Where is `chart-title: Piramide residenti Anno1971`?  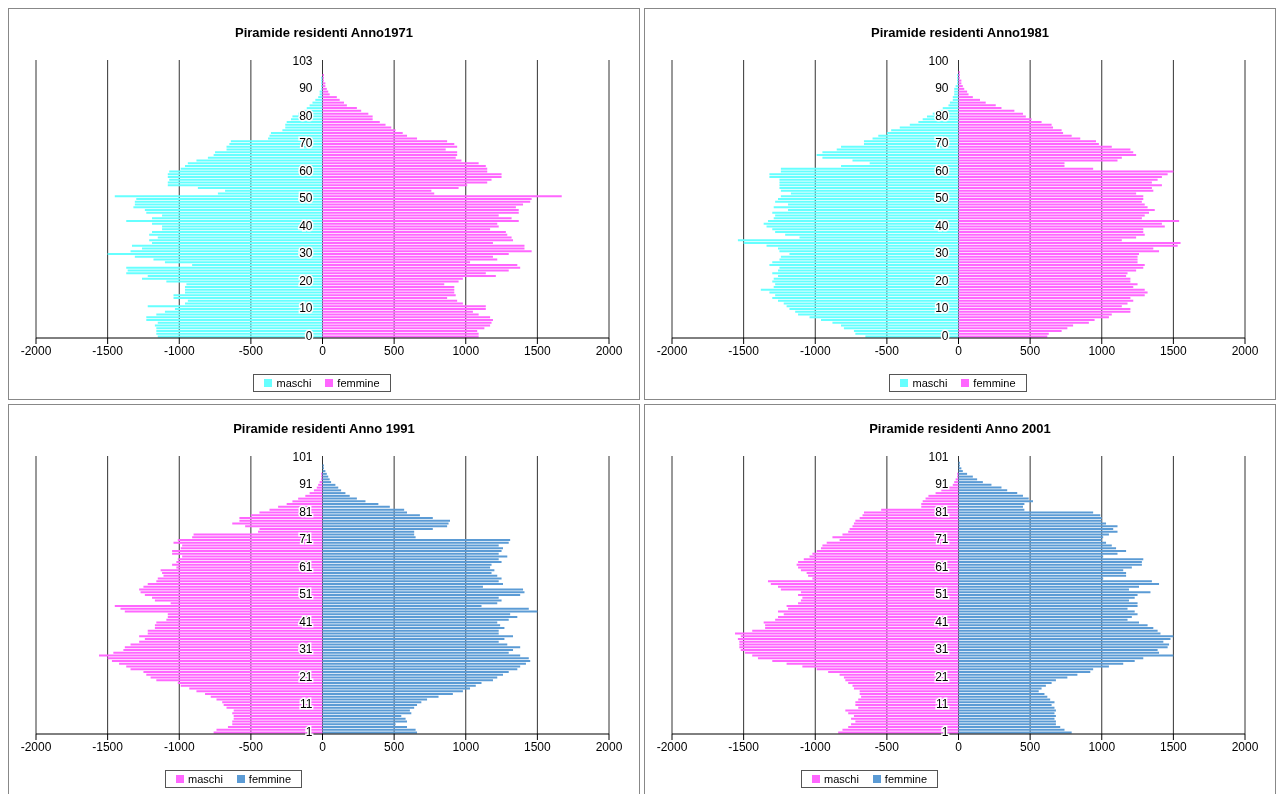
chart-title: Piramide residenti Anno1971 is located at coordinates (324, 32).